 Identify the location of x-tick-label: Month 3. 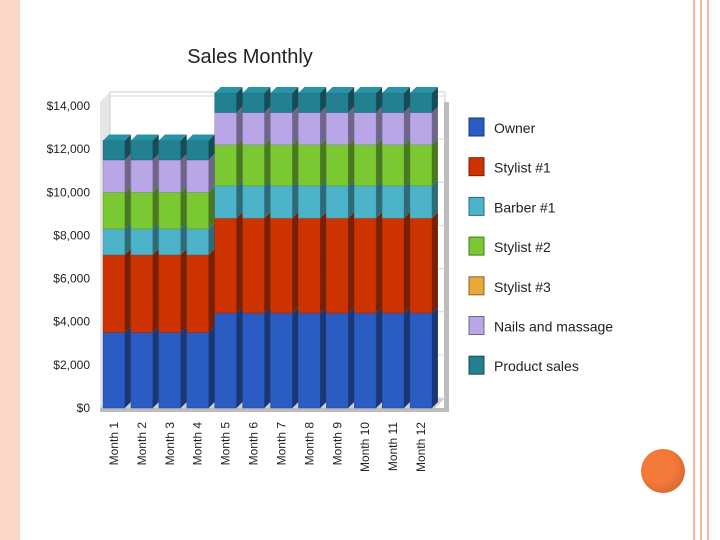
(170, 444).